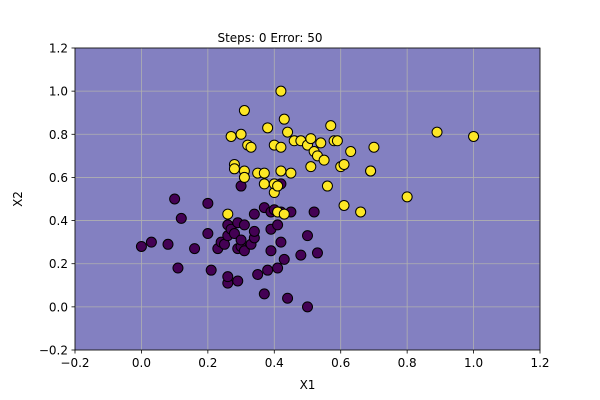 The image size is (600, 400). I want to click on y-tick-label: 0.8, so click(58, 135).